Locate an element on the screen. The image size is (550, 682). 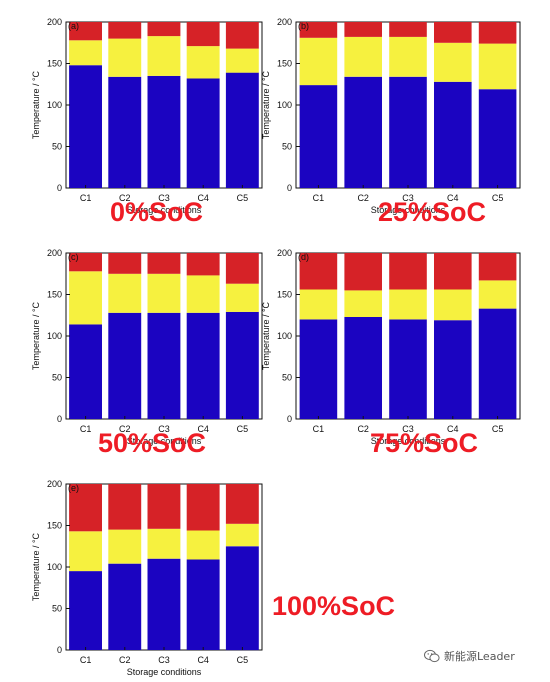
soc-label: 0%SoC is located at coordinates (156, 212).